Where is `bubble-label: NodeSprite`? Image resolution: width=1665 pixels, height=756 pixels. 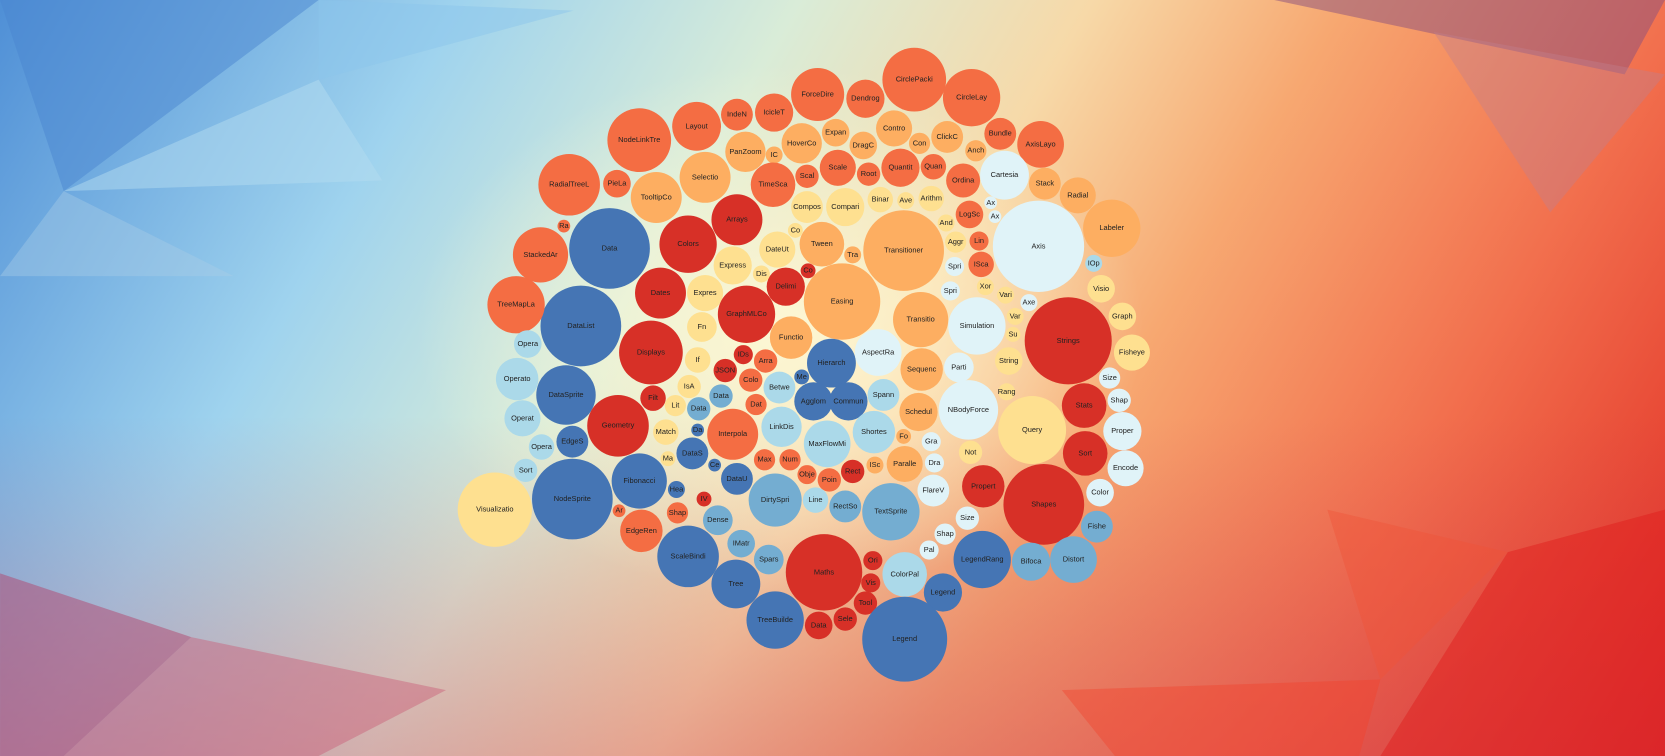 bubble-label: NodeSprite is located at coordinates (572, 498).